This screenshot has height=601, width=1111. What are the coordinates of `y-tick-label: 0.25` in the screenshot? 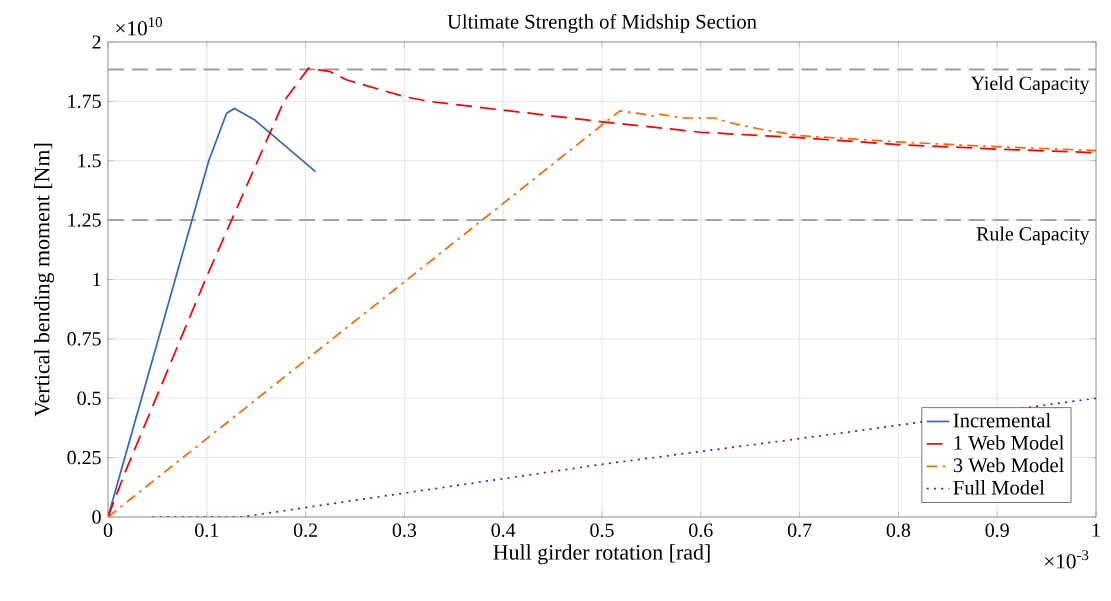 It's located at (84, 457).